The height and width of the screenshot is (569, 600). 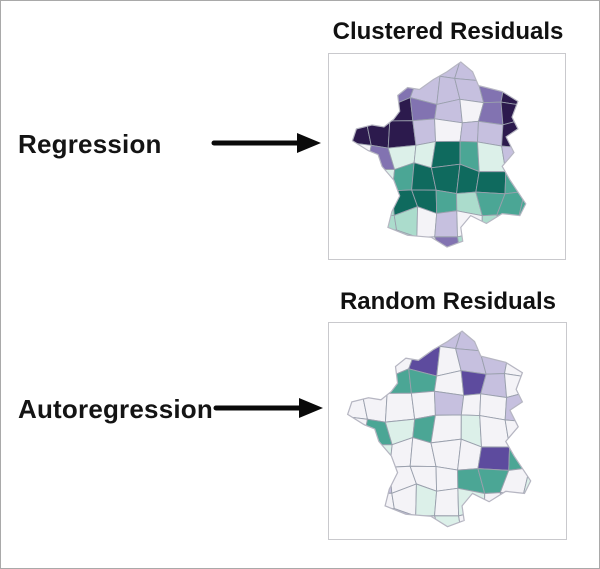 I want to click on regression-label: Regression, so click(x=90, y=144).